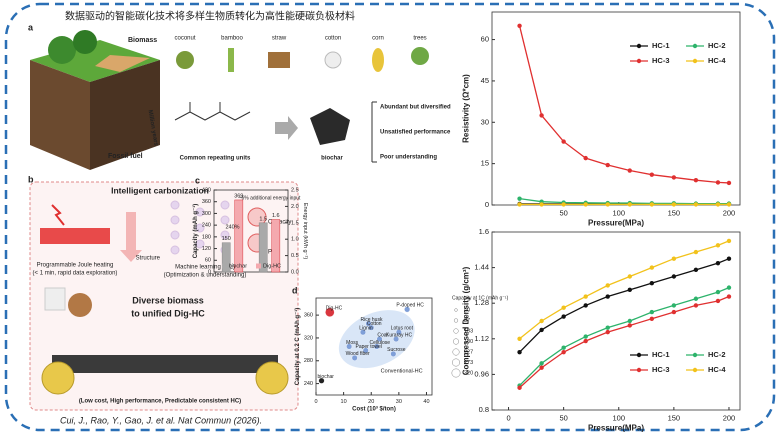  I want to click on legend-label: HC-3, so click(661, 369).